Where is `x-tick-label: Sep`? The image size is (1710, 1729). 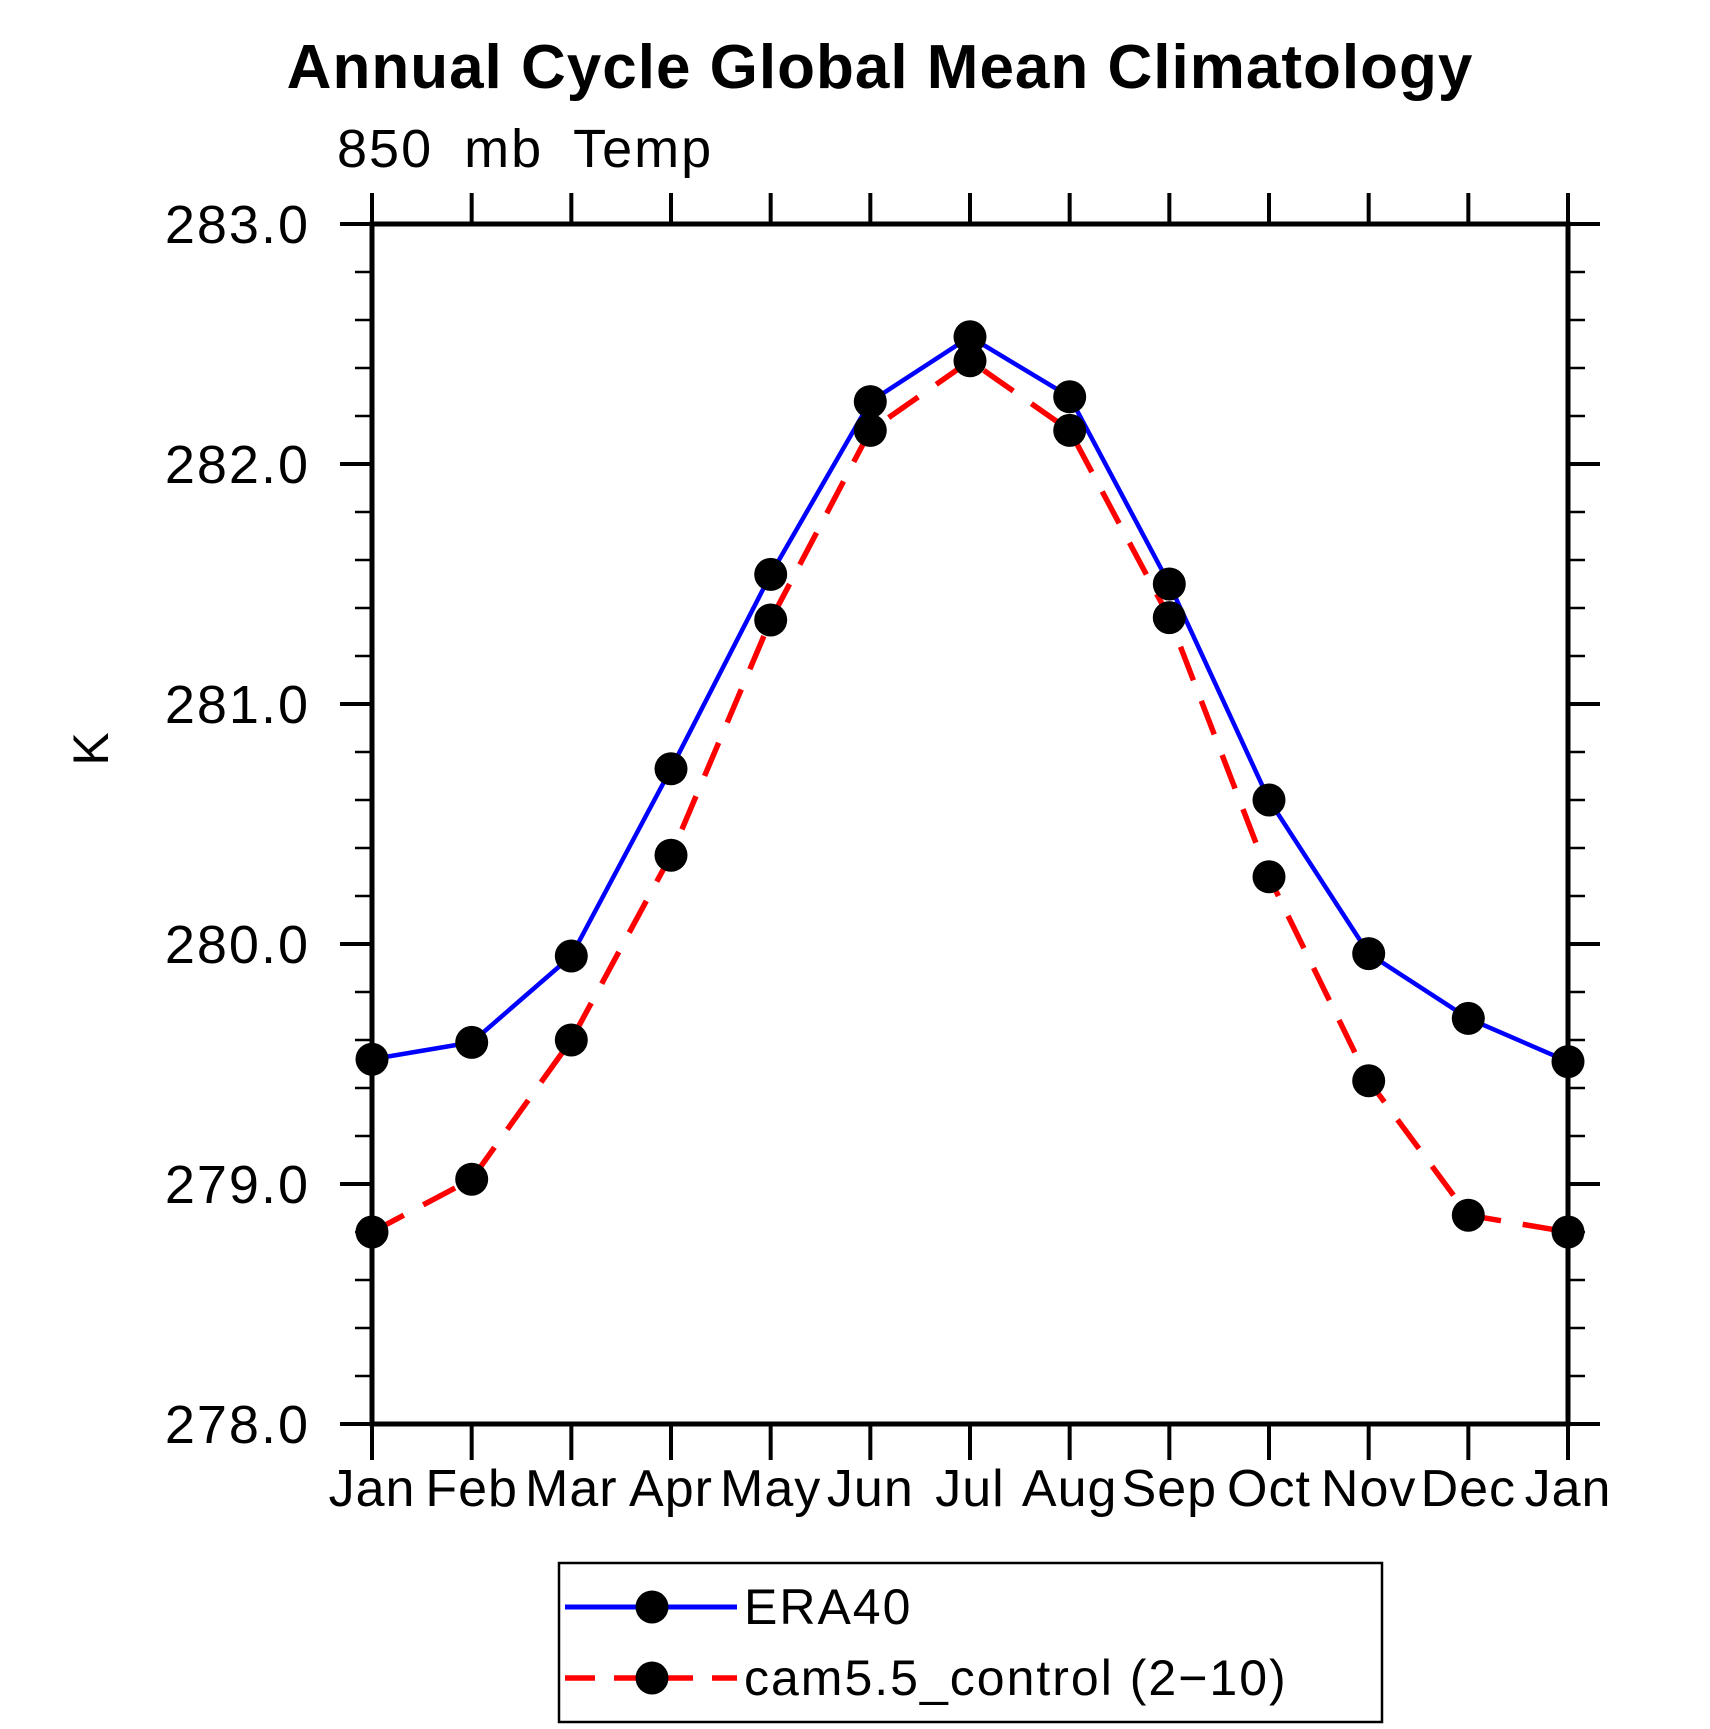
x-tick-label: Sep is located at coordinates (1170, 1489).